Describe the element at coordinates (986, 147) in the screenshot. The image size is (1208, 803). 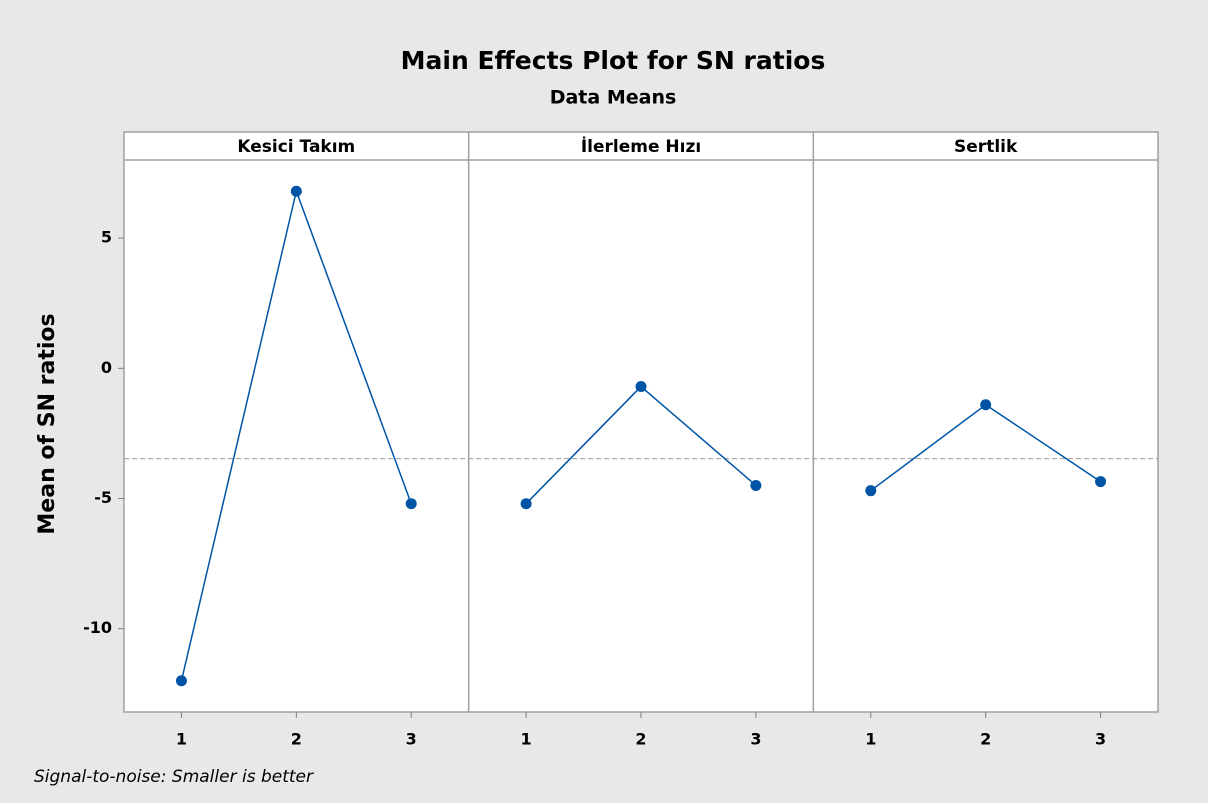
I see `panel-header: Sertlik` at that location.